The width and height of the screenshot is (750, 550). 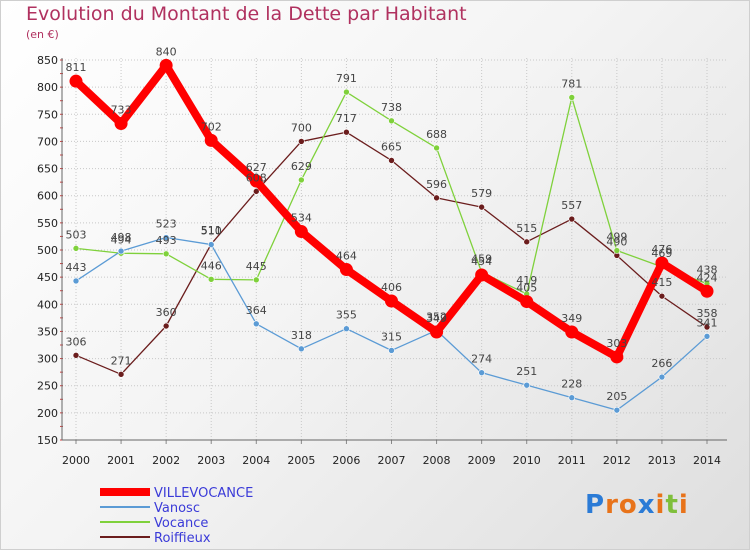 What do you see at coordinates (301, 460) in the screenshot?
I see `x-tick-2005: 2005` at bounding box center [301, 460].